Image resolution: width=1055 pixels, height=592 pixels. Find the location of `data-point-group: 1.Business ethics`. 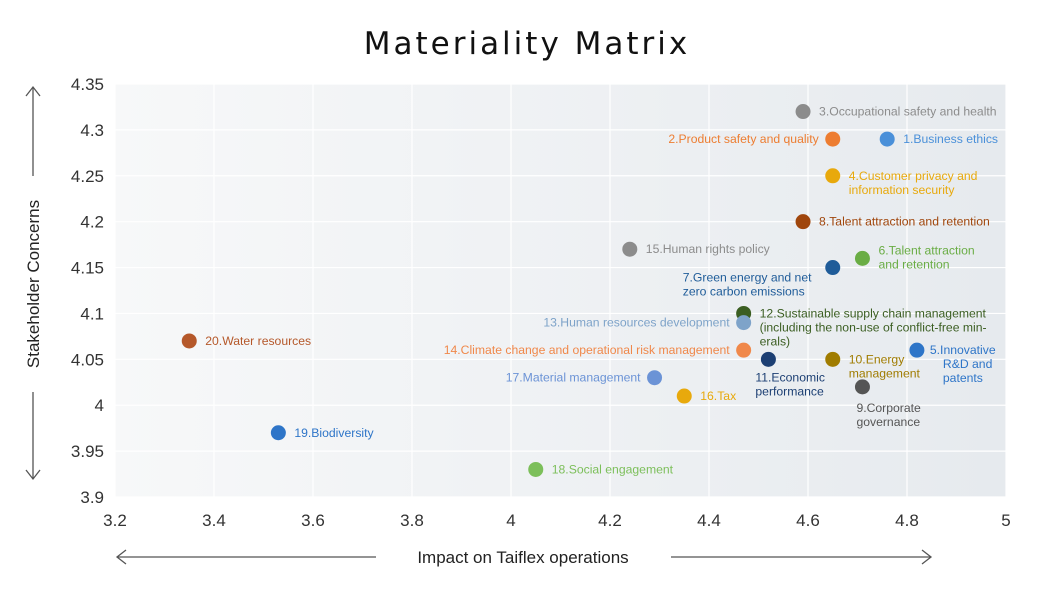

data-point-group: 1.Business ethics is located at coordinates (938, 139).